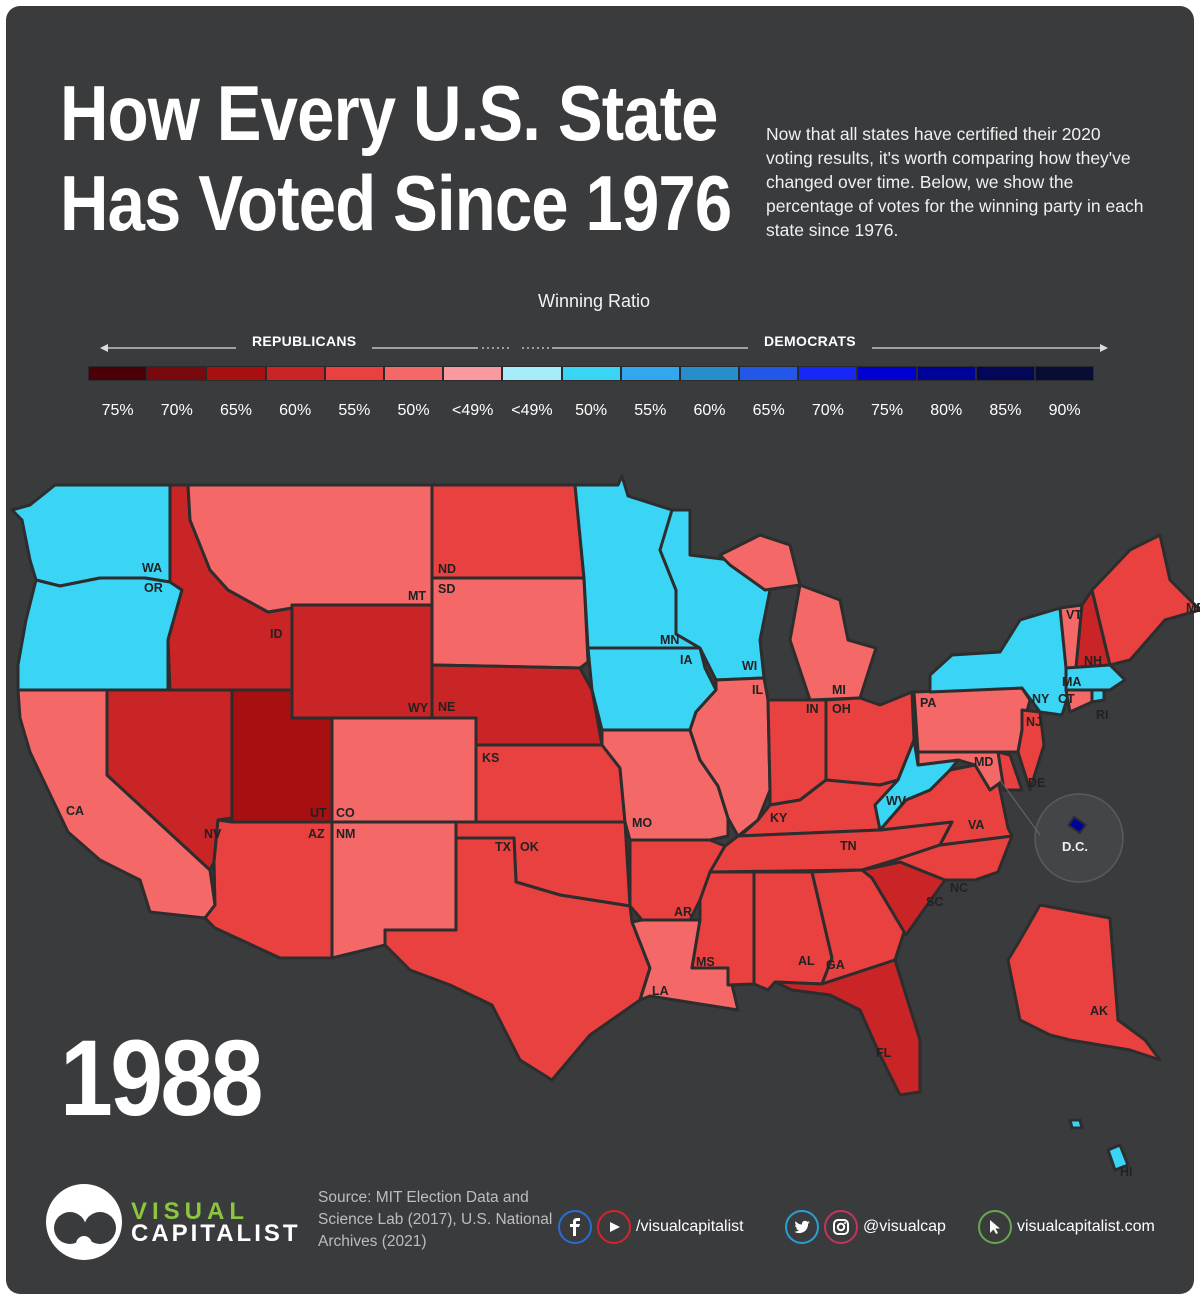  Describe the element at coordinates (798, 617) in the screenshot. I see `state-mi` at that location.